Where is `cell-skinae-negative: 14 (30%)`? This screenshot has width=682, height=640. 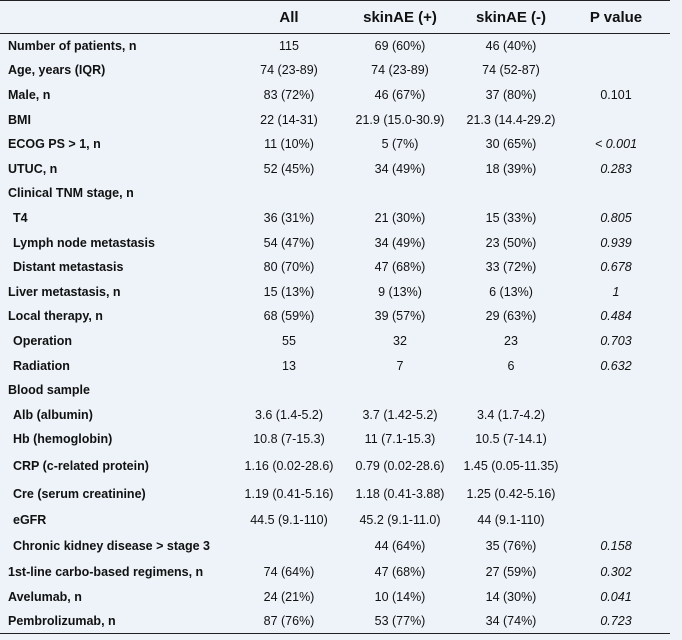 cell-skinae-negative: 14 (30%) is located at coordinates (511, 597).